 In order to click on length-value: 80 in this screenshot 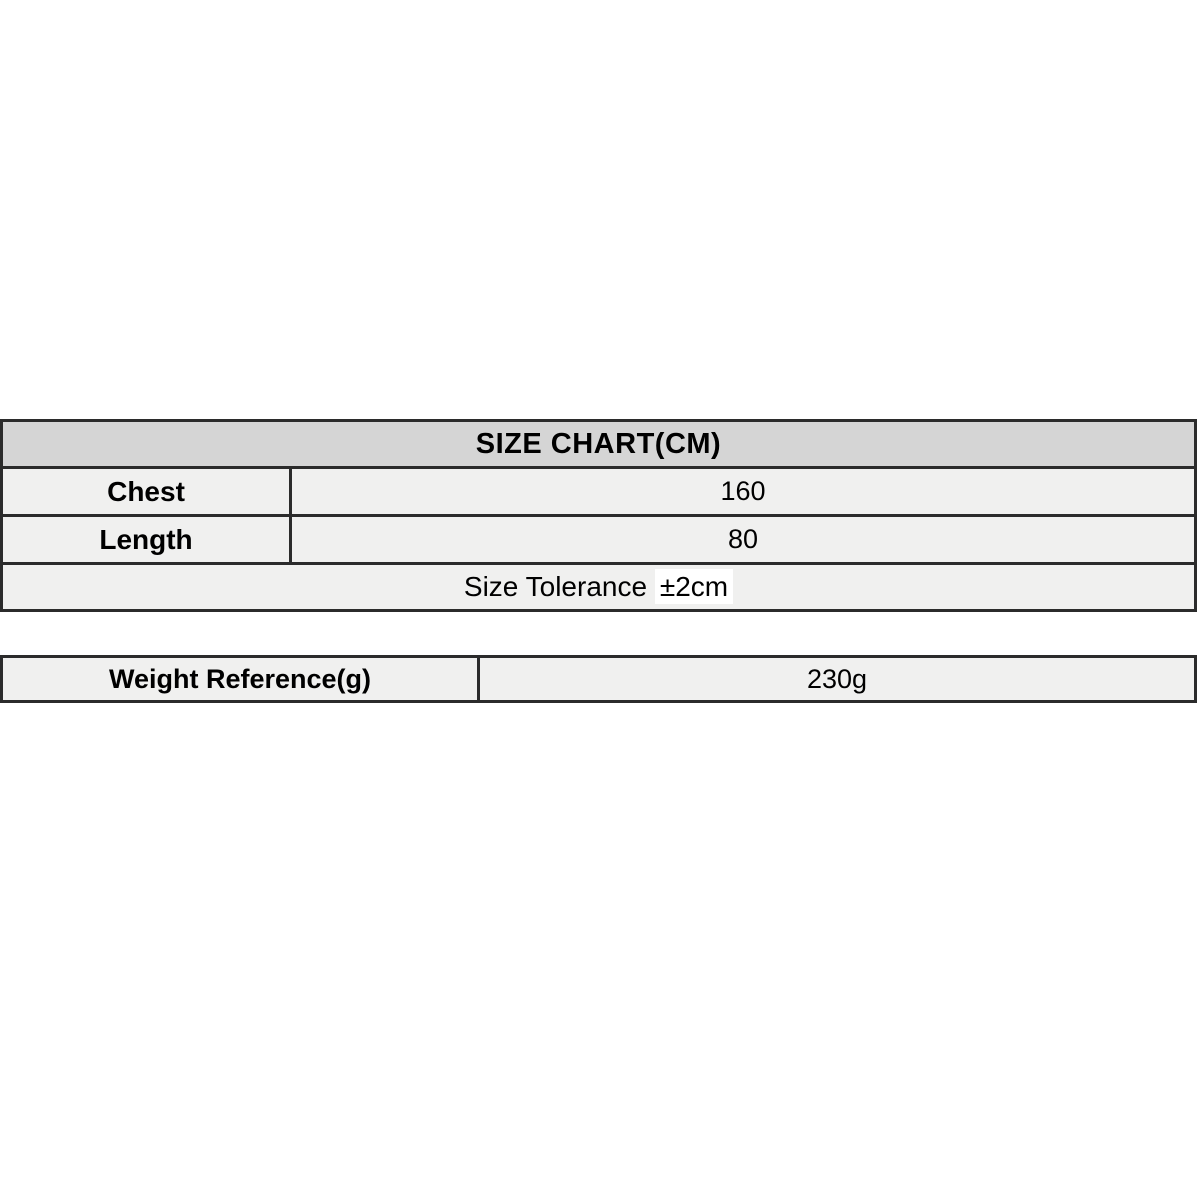, I will do `click(743, 539)`.